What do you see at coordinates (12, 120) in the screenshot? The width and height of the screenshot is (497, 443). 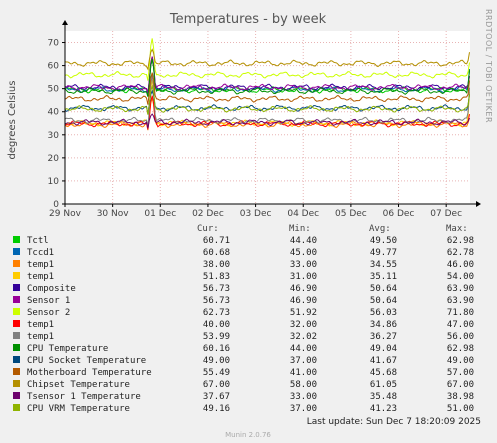 I see `y-axis-label: degrees Celsius` at bounding box center [12, 120].